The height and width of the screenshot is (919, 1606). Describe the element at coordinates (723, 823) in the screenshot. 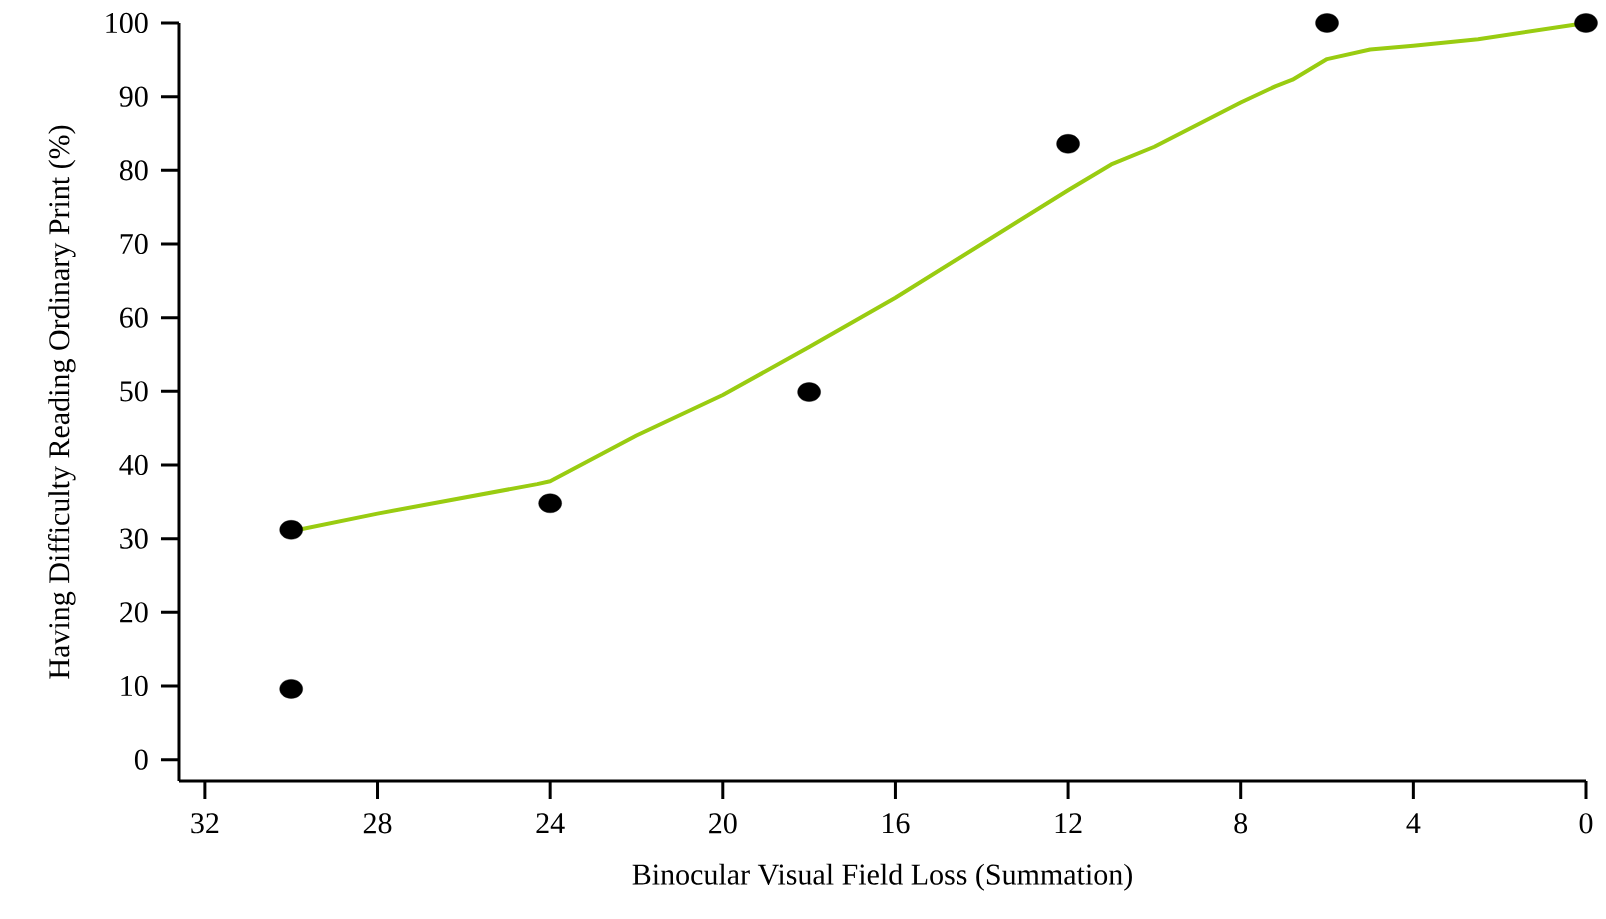

I see `x-tick-label: 20` at that location.